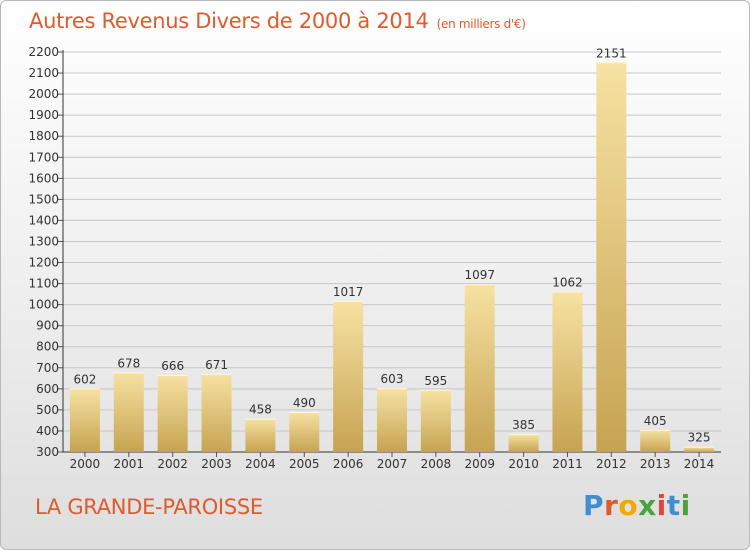 The width and height of the screenshot is (750, 550). Describe the element at coordinates (47, 431) in the screenshot. I see `y-tick-label: 400` at that location.